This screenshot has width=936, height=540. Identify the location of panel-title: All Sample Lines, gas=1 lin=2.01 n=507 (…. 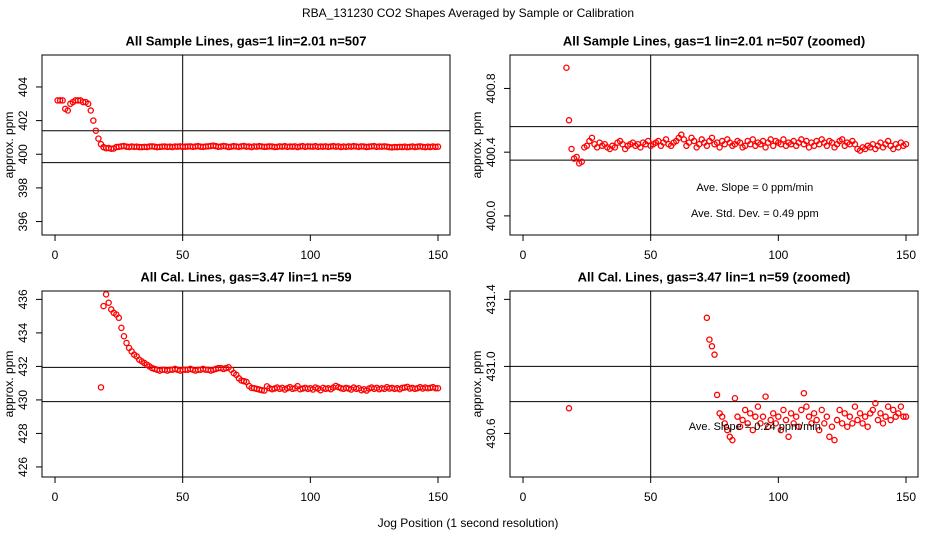
(714, 40).